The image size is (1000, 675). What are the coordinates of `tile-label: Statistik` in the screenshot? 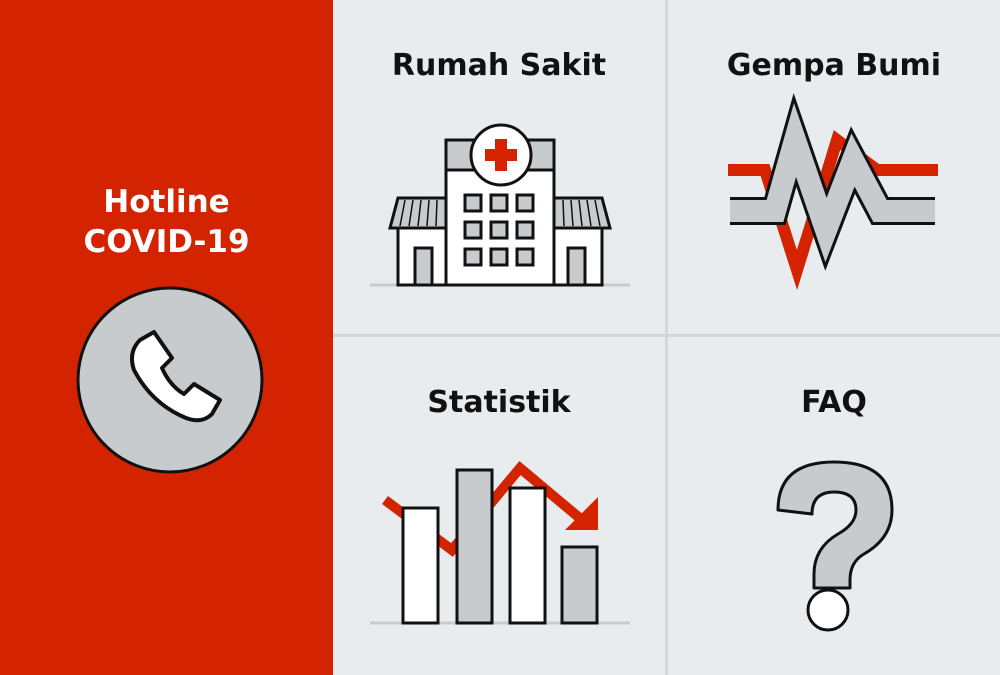 It's located at (499, 402).